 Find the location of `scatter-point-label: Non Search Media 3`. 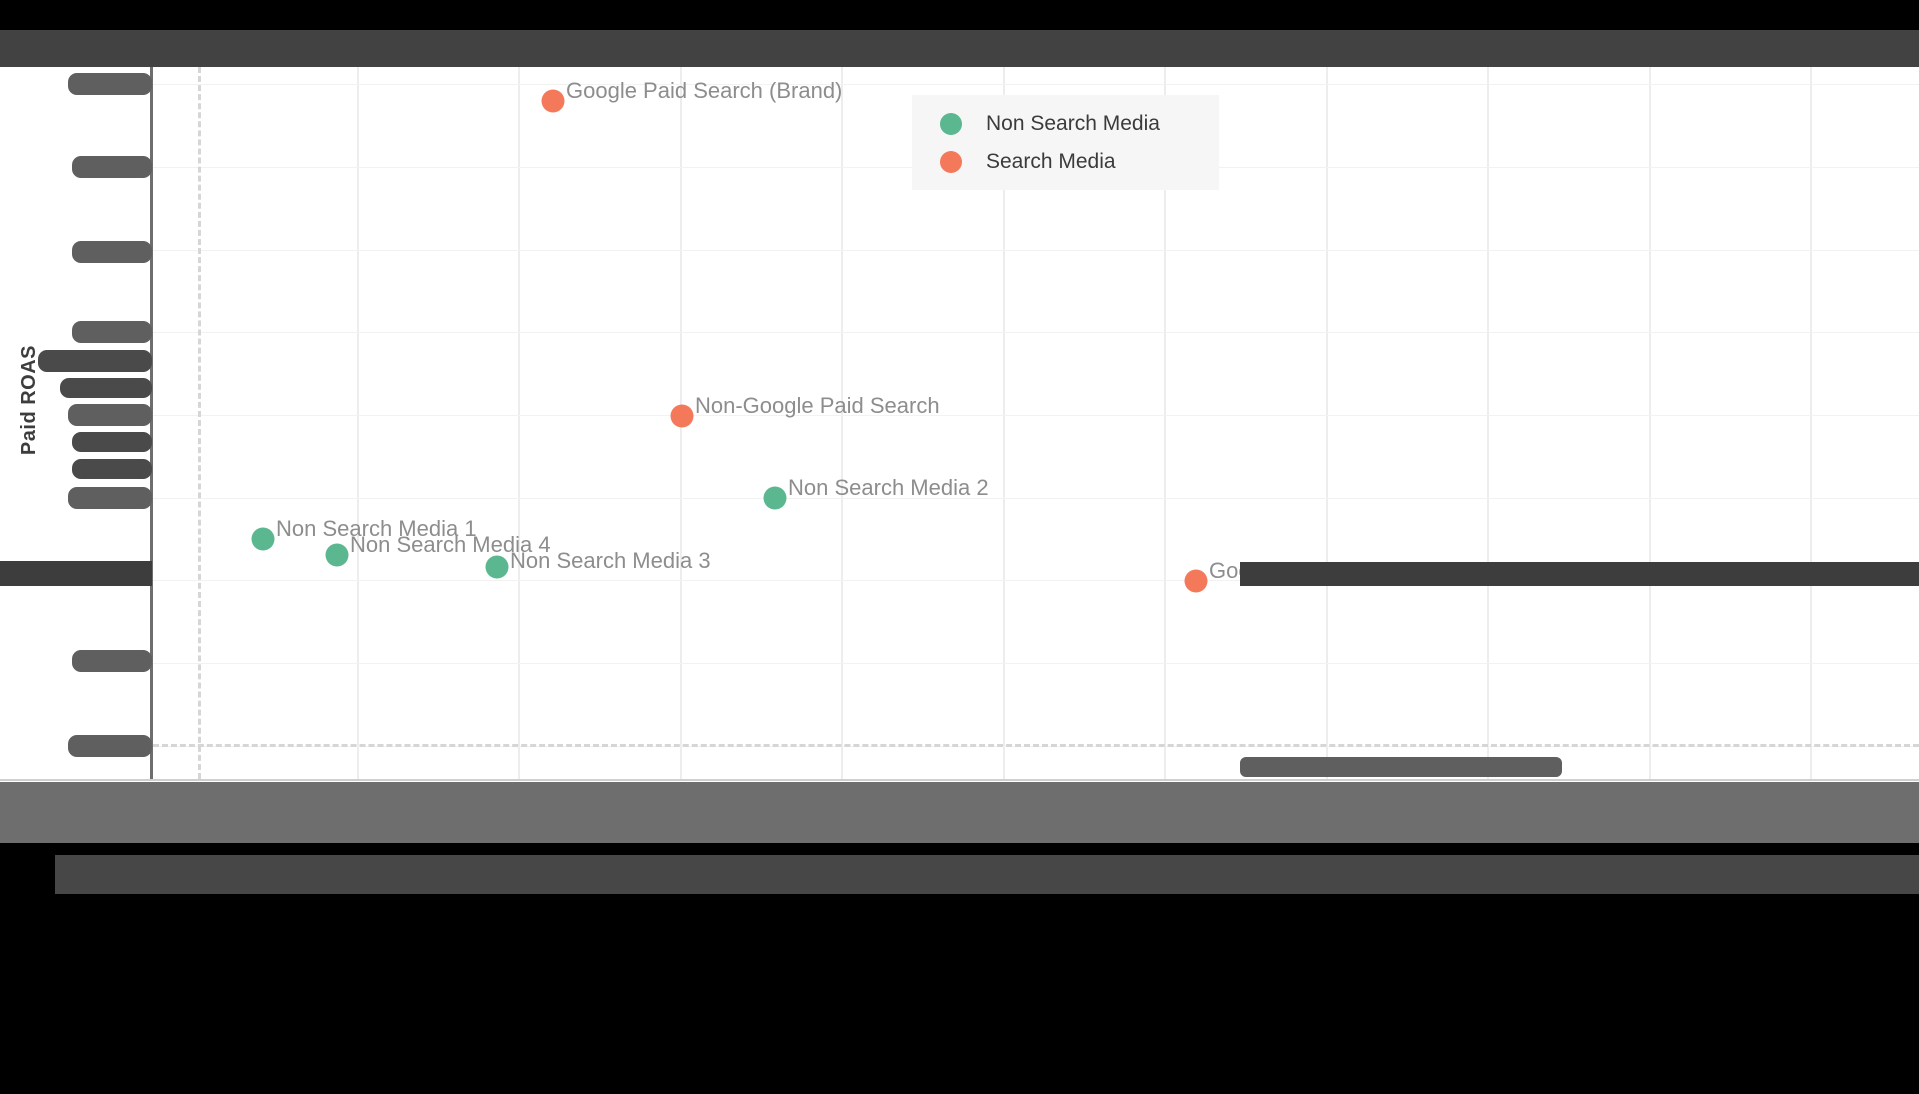

scatter-point-label: Non Search Media 3 is located at coordinates (610, 560).